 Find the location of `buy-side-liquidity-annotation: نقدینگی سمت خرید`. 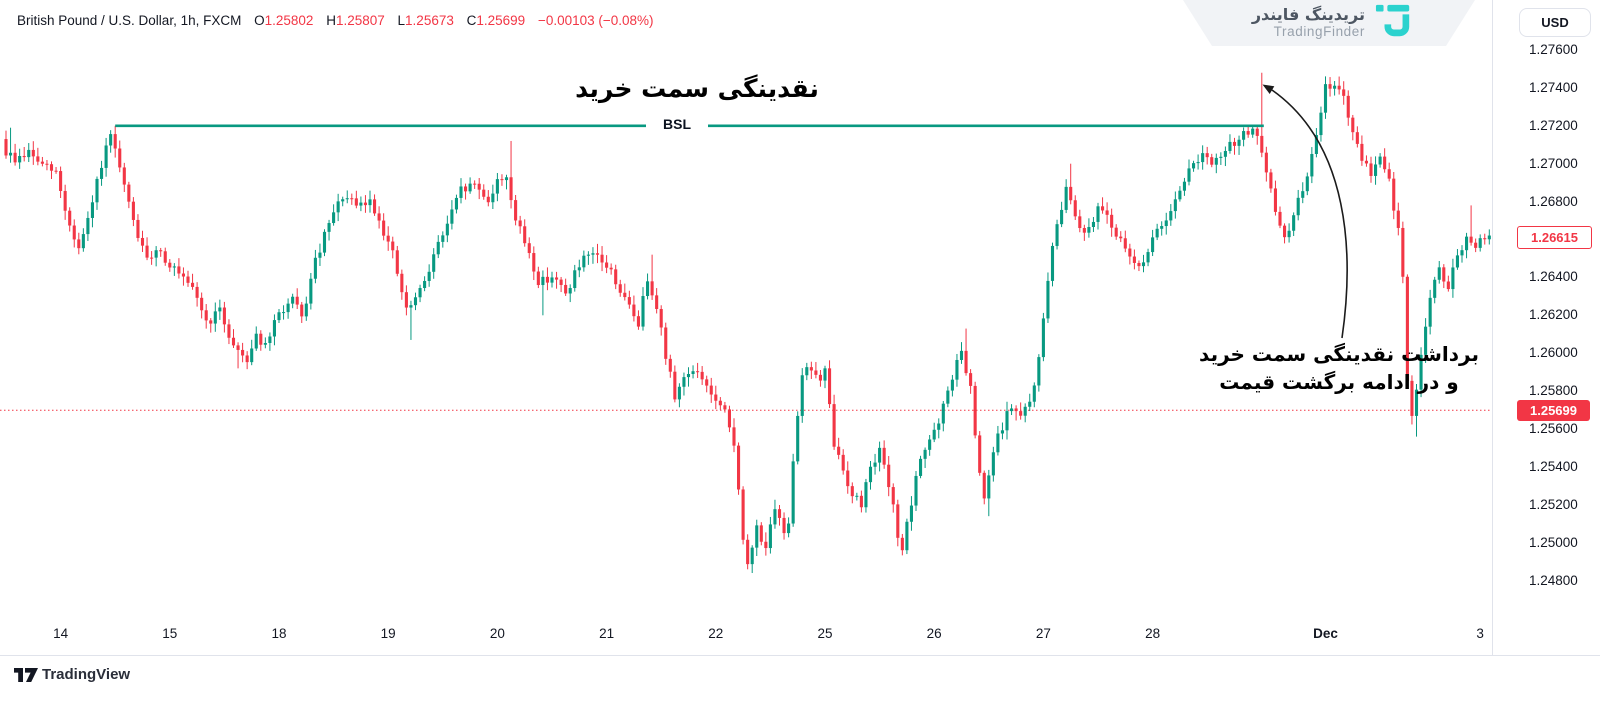

buy-side-liquidity-annotation: نقدینگی سمت خرید is located at coordinates (697, 88).